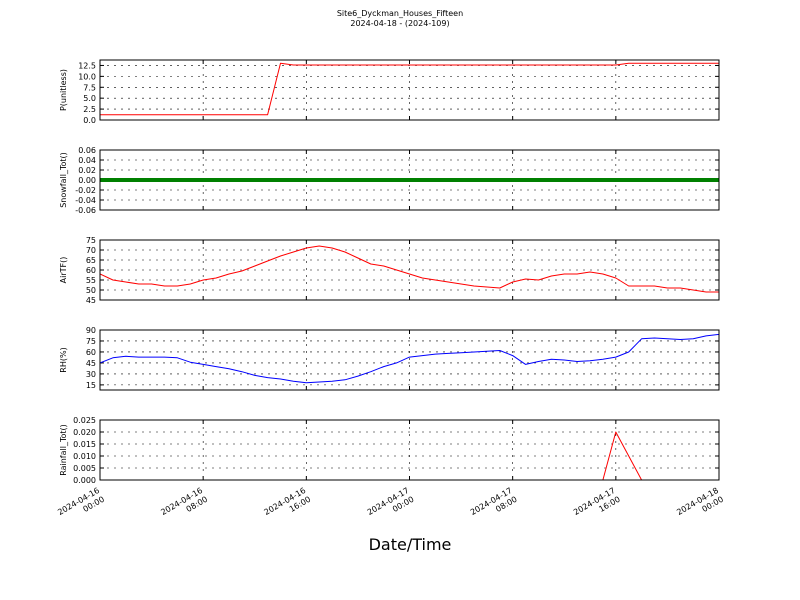  I want to click on y-tick-label: 5.0, so click(89, 98).